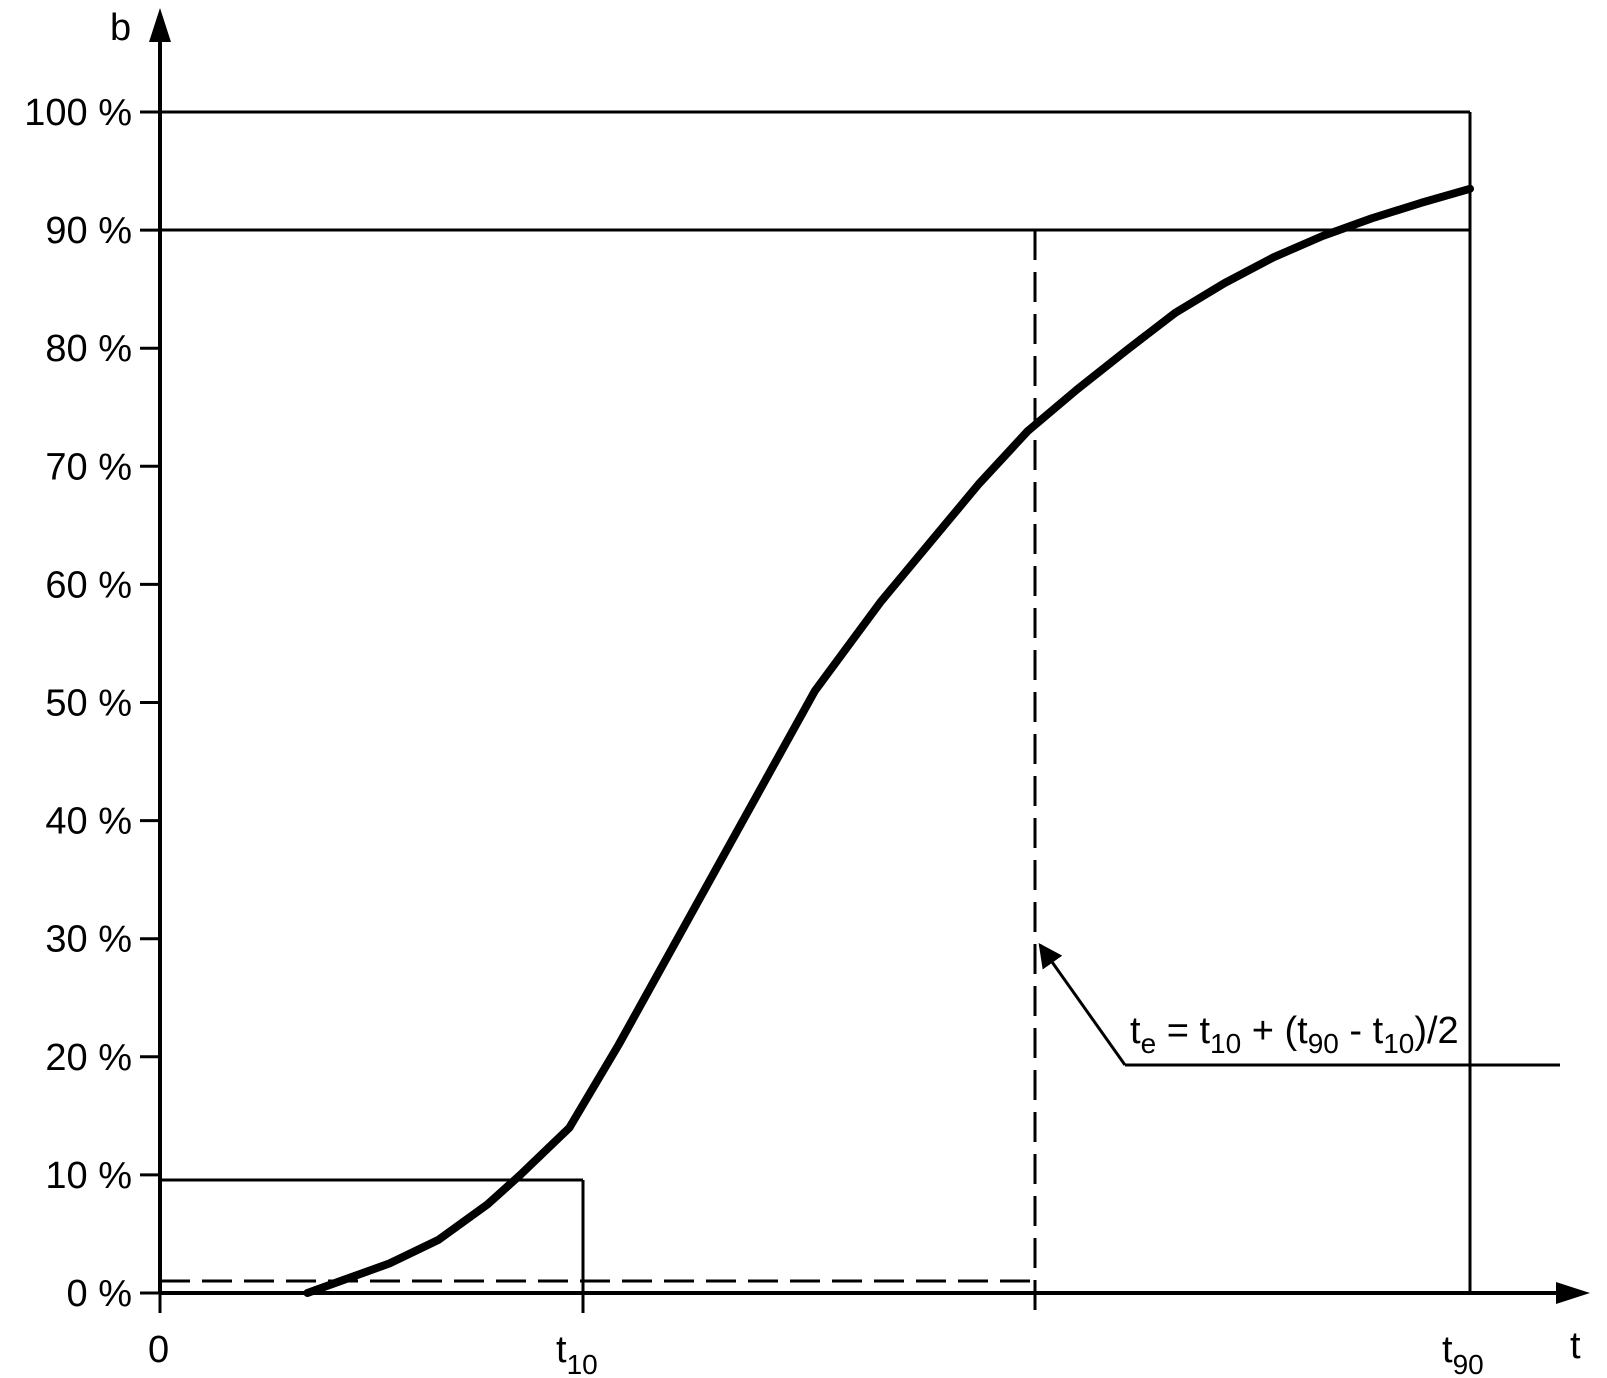  What do you see at coordinates (88, 585) in the screenshot?
I see `y-tick-label: 60 %` at bounding box center [88, 585].